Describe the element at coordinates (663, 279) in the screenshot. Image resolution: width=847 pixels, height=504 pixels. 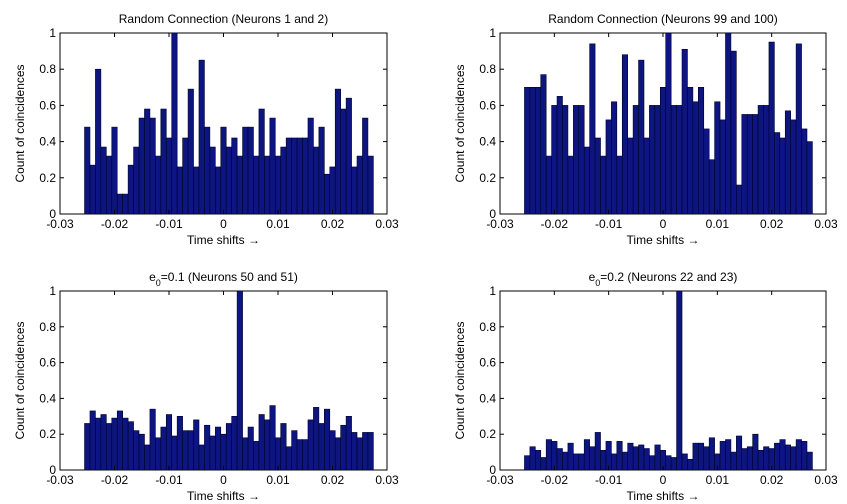
I see `chart-title: e0=0.2 (Neurons 22 and 23)` at that location.